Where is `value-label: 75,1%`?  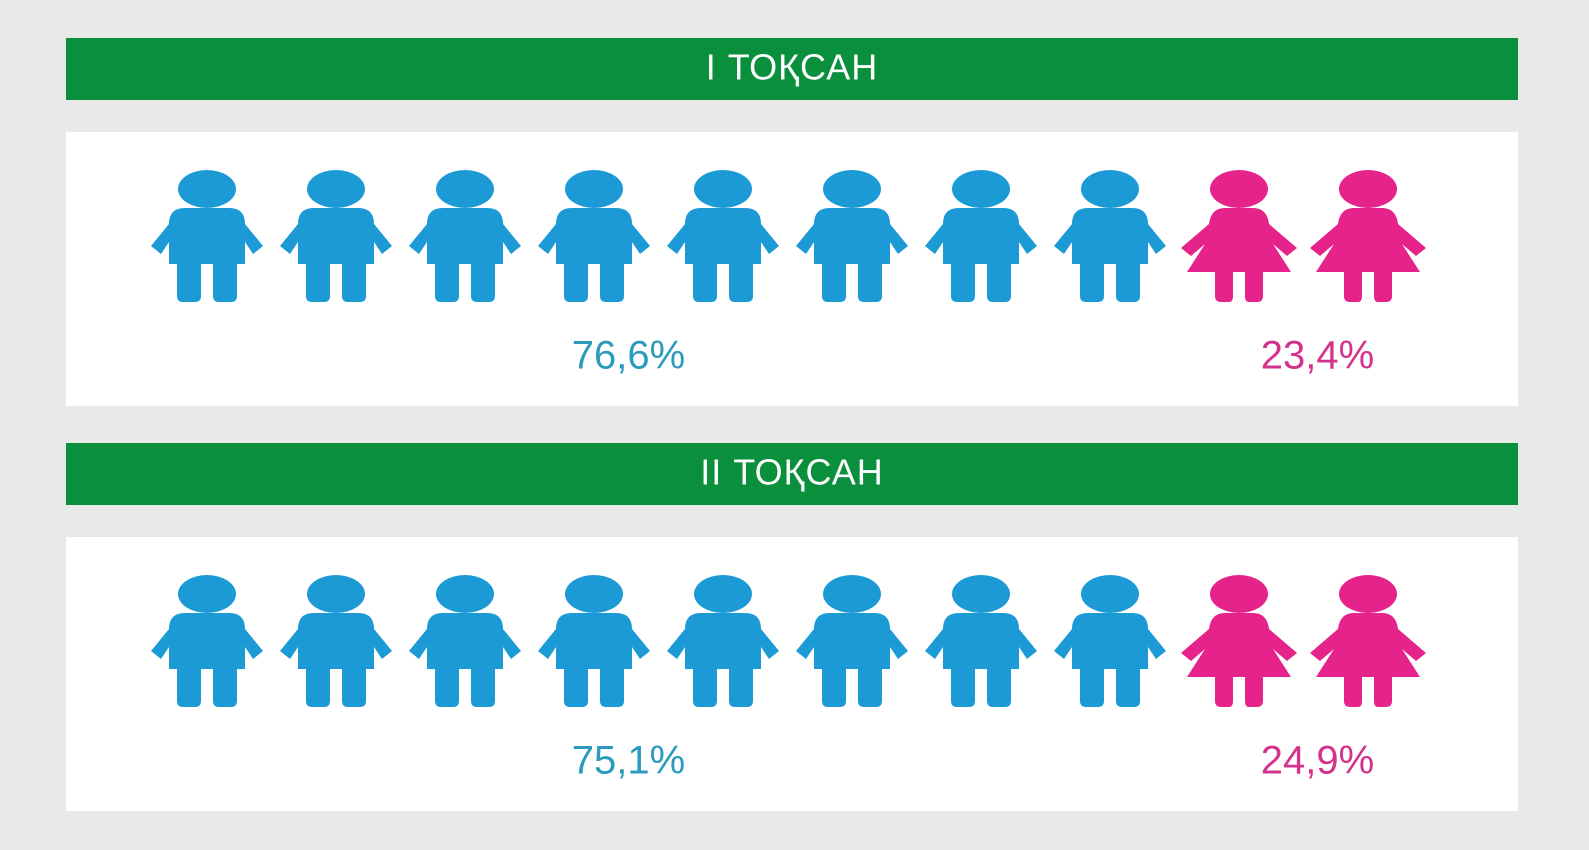 value-label: 75,1% is located at coordinates (628, 761).